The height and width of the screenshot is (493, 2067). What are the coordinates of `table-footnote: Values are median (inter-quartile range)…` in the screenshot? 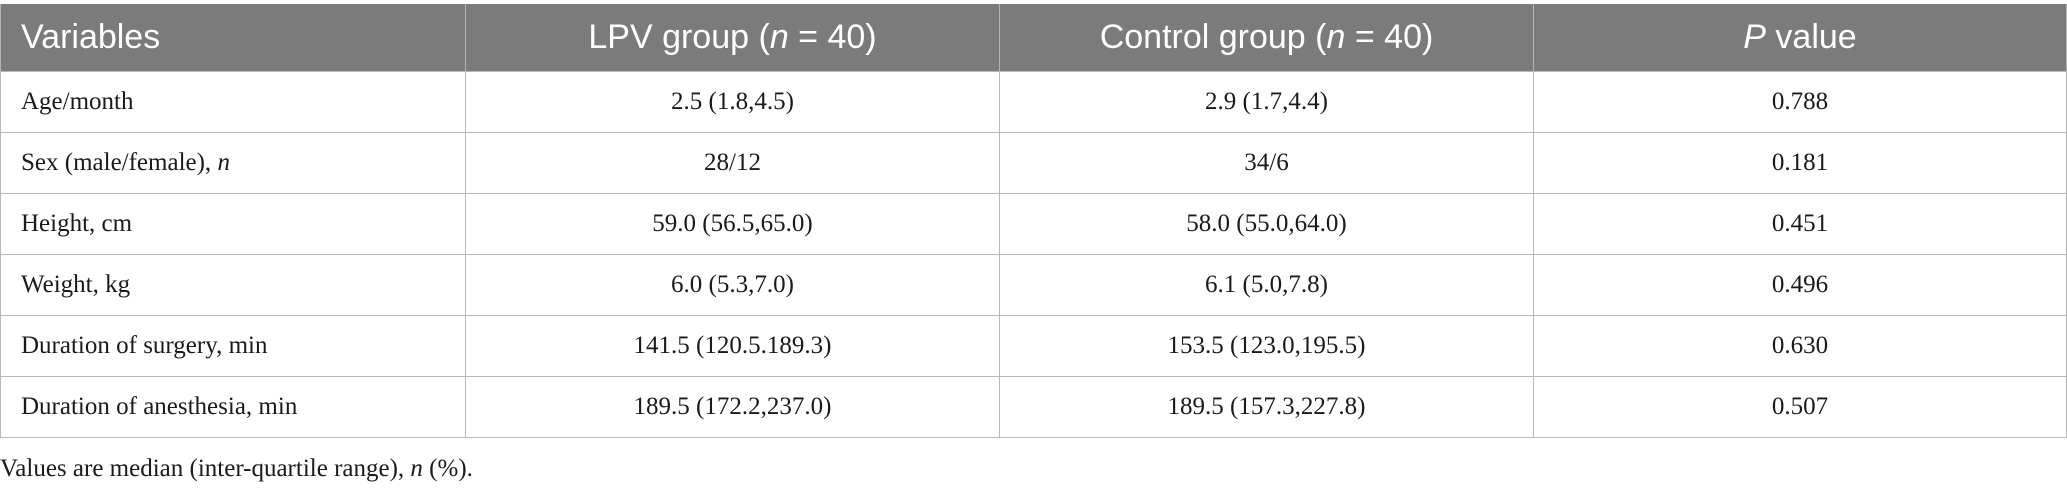 It's located at (236, 468).